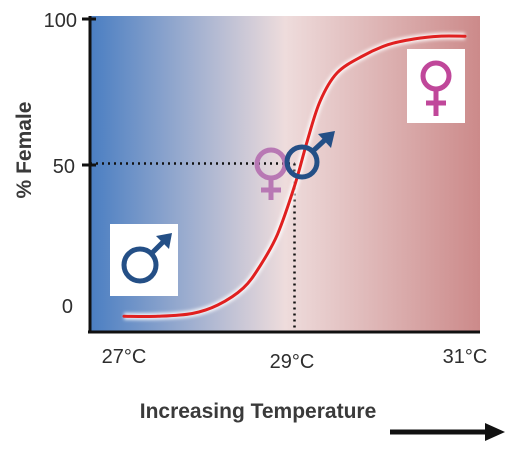 This screenshot has width=513, height=451. I want to click on female-male-symbols-icon, so click(294, 165).